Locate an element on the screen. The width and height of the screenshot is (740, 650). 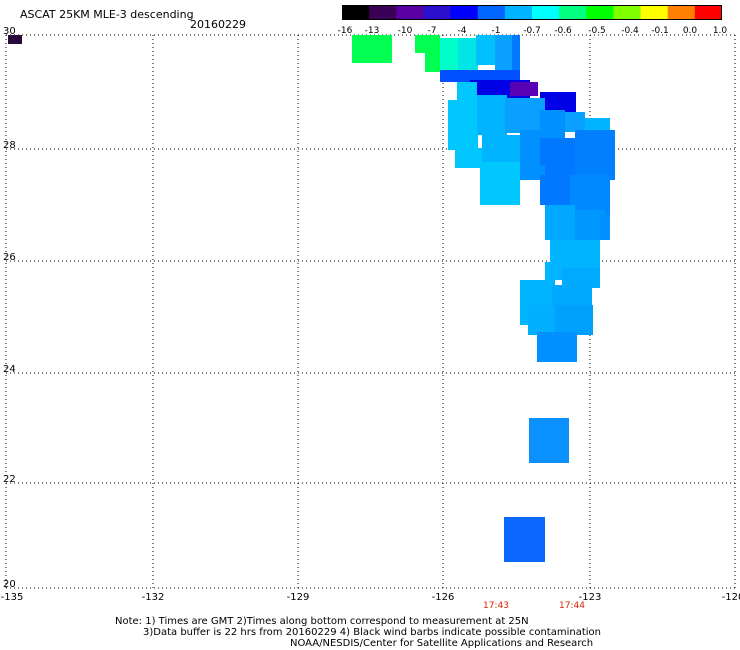
colorbar-label: -0.5 is located at coordinates (597, 31).